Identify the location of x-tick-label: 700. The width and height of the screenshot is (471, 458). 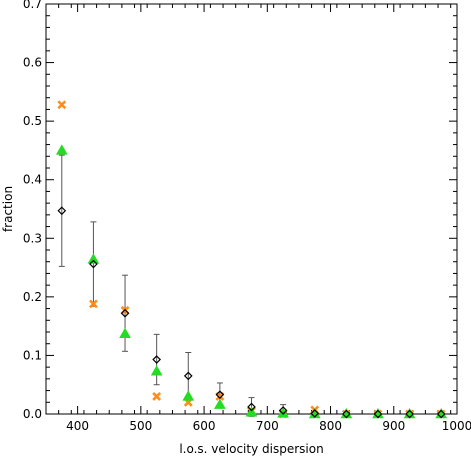
(267, 426).